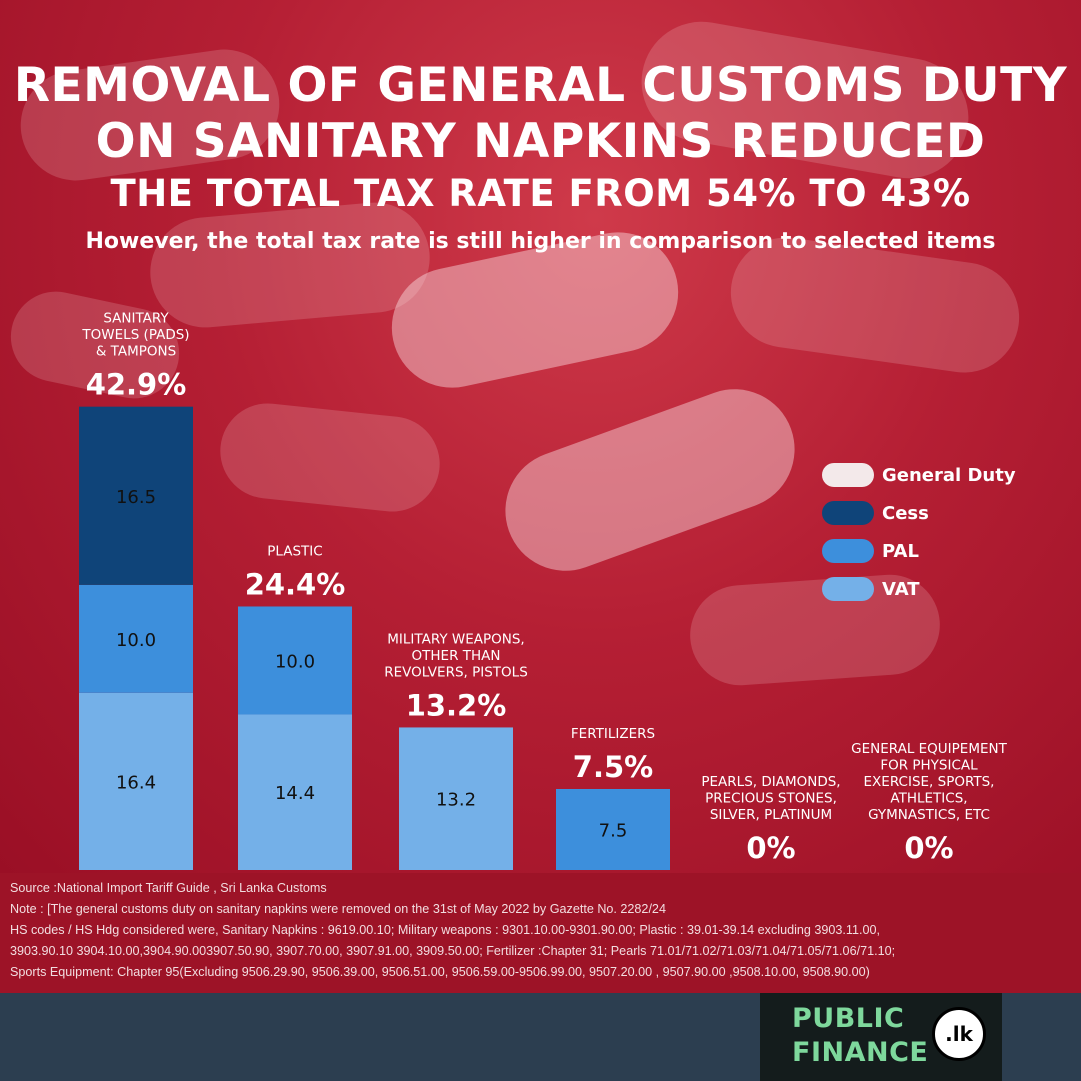  What do you see at coordinates (848, 551) in the screenshot?
I see `legend-swatch-pal` at bounding box center [848, 551].